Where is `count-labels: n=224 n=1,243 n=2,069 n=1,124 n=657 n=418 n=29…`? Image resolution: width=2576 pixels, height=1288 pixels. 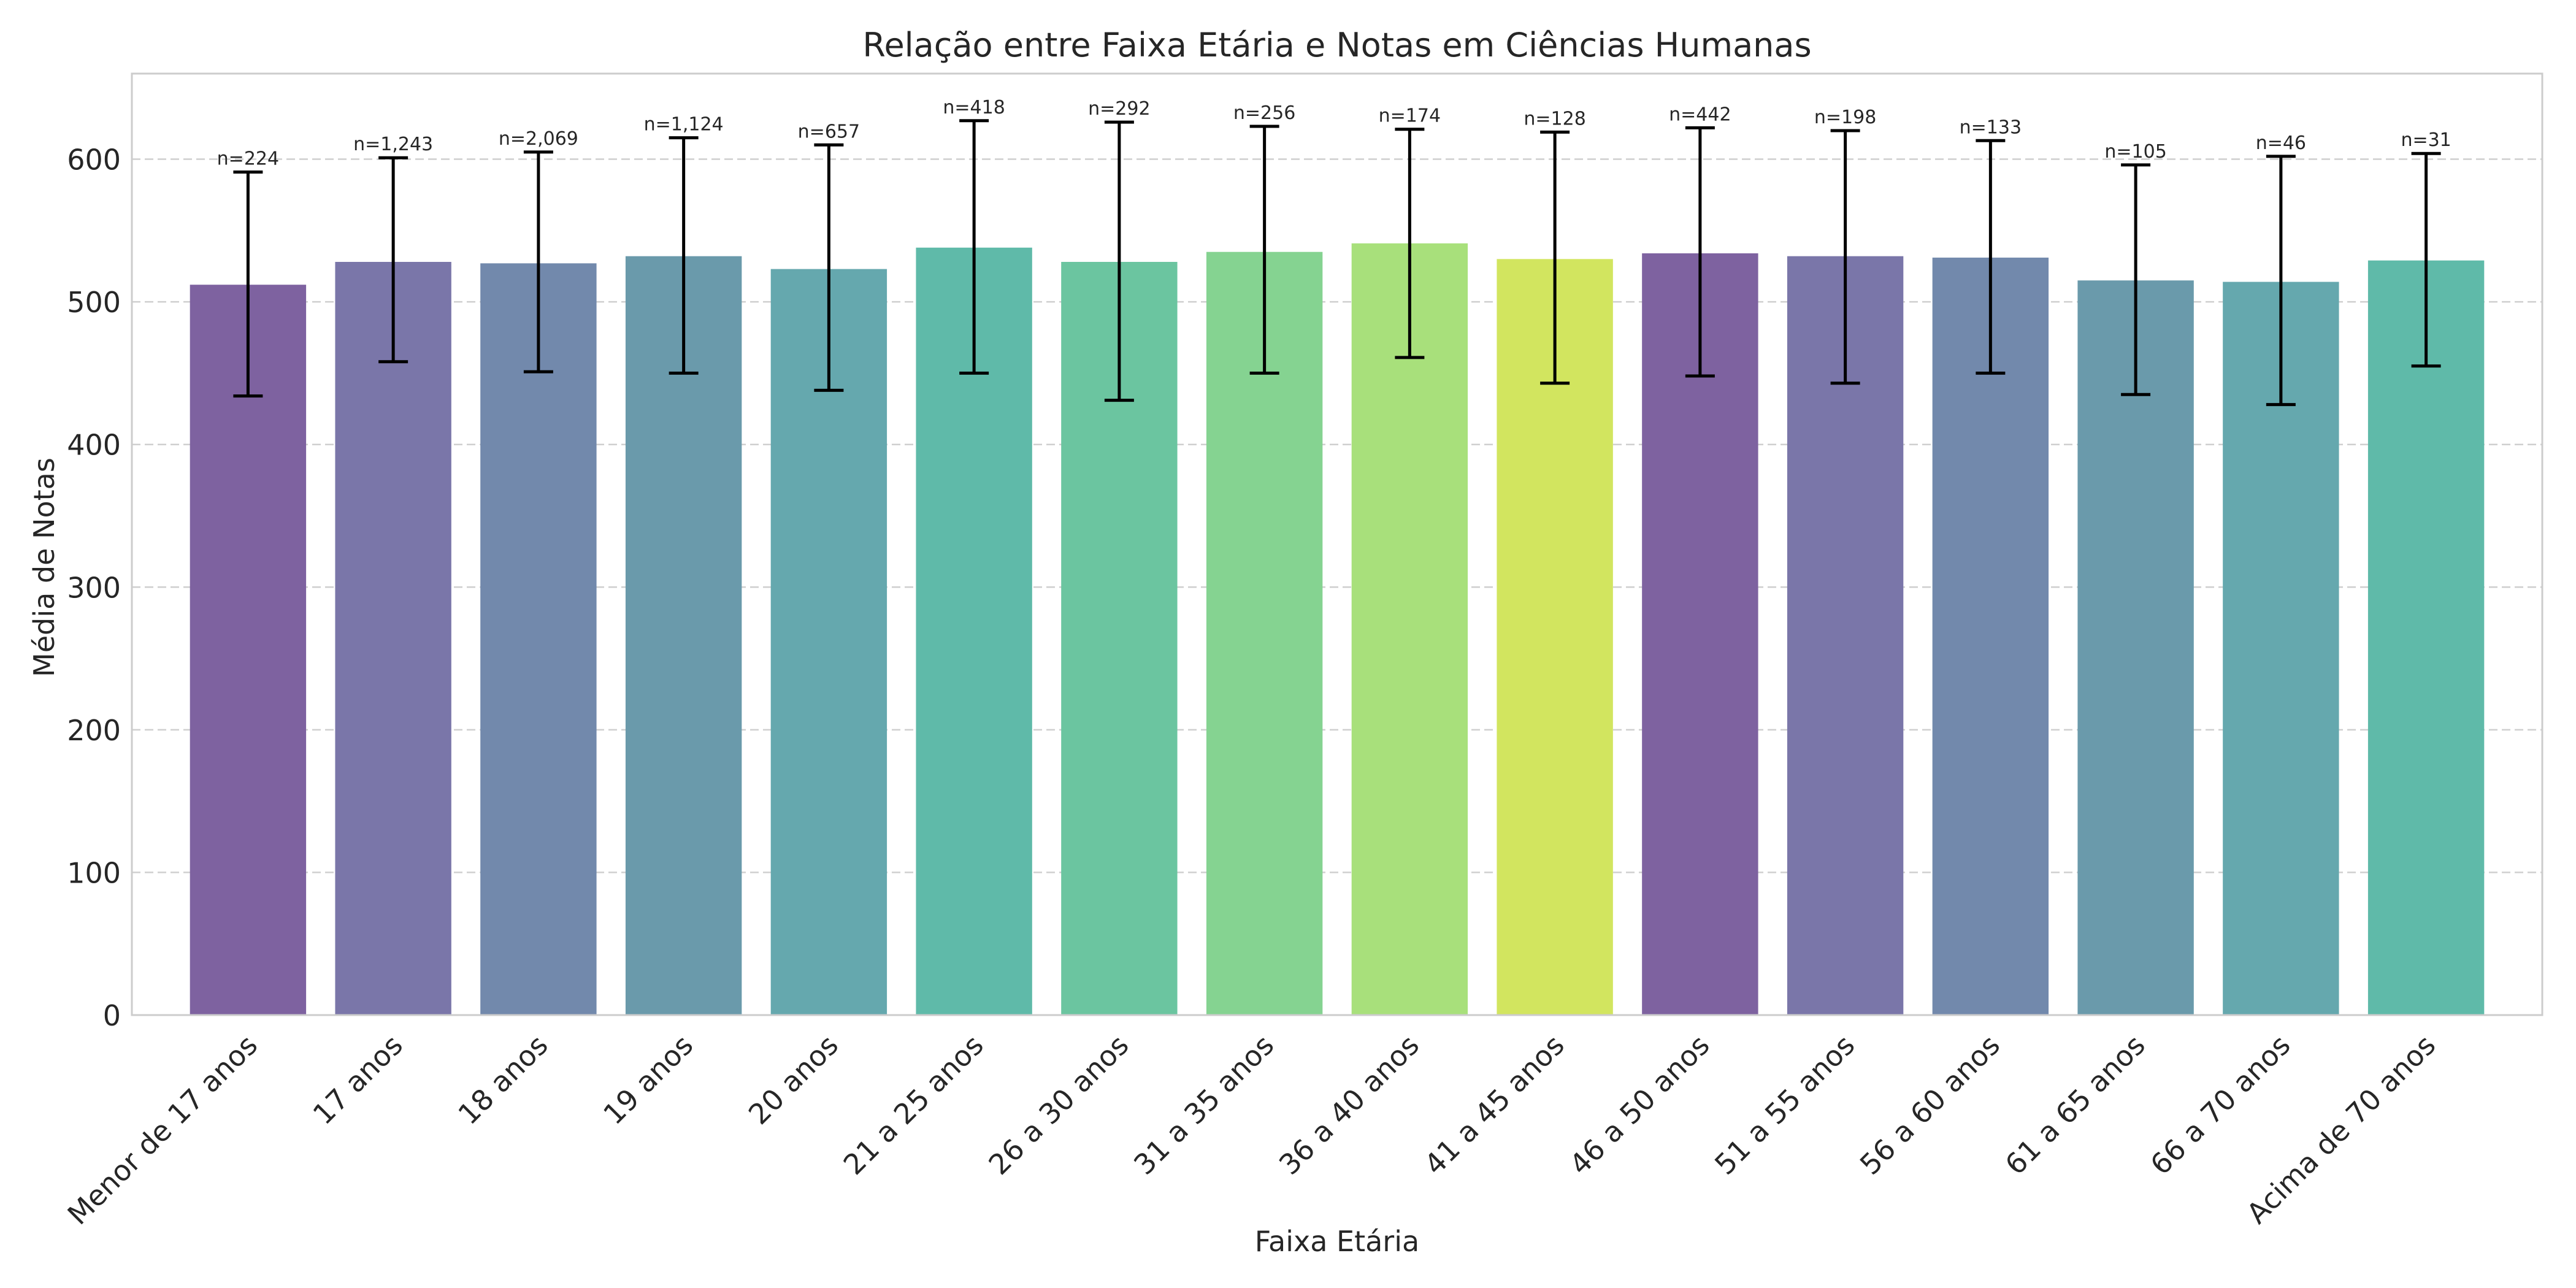 count-labels: n=224 n=1,243 n=2,069 n=1,124 n=657 n=418 n=29… is located at coordinates (1334, 133).